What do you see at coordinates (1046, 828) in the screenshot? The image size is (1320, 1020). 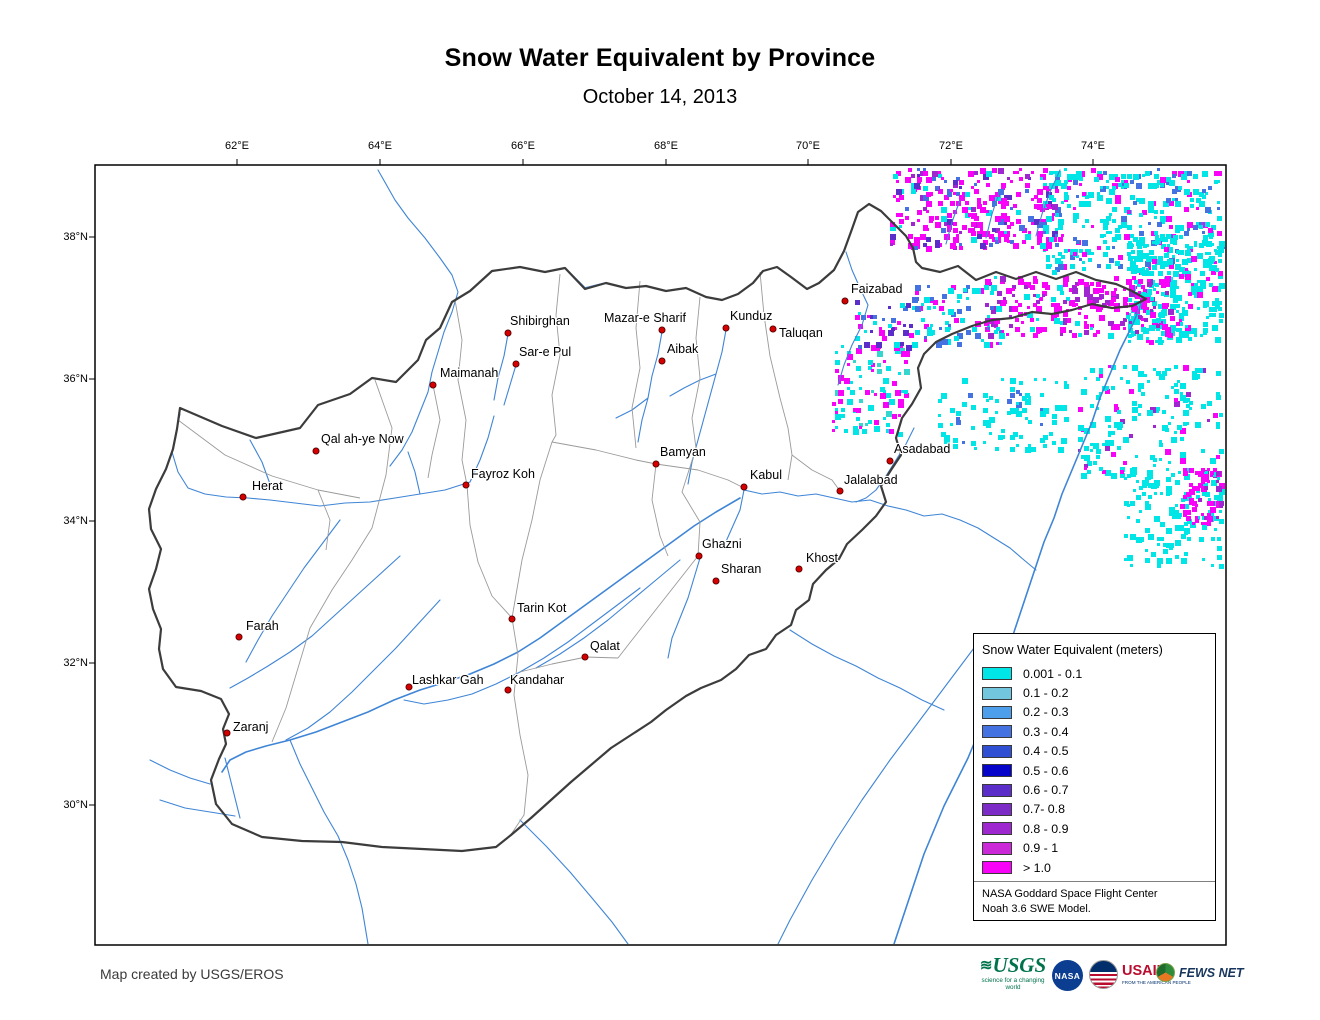 I see `legend-item-label: 0.8 - 0.9` at bounding box center [1046, 828].